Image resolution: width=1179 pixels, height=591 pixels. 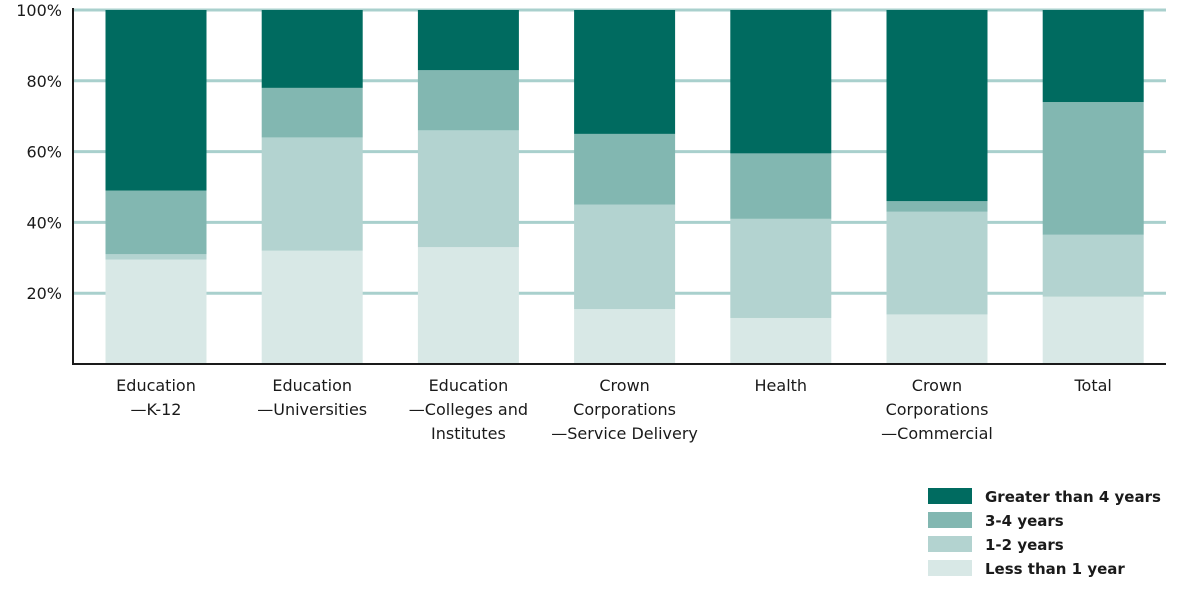 I want to click on legend-item-less-than-1-year: Less than 1 year, so click(x=1026, y=569).